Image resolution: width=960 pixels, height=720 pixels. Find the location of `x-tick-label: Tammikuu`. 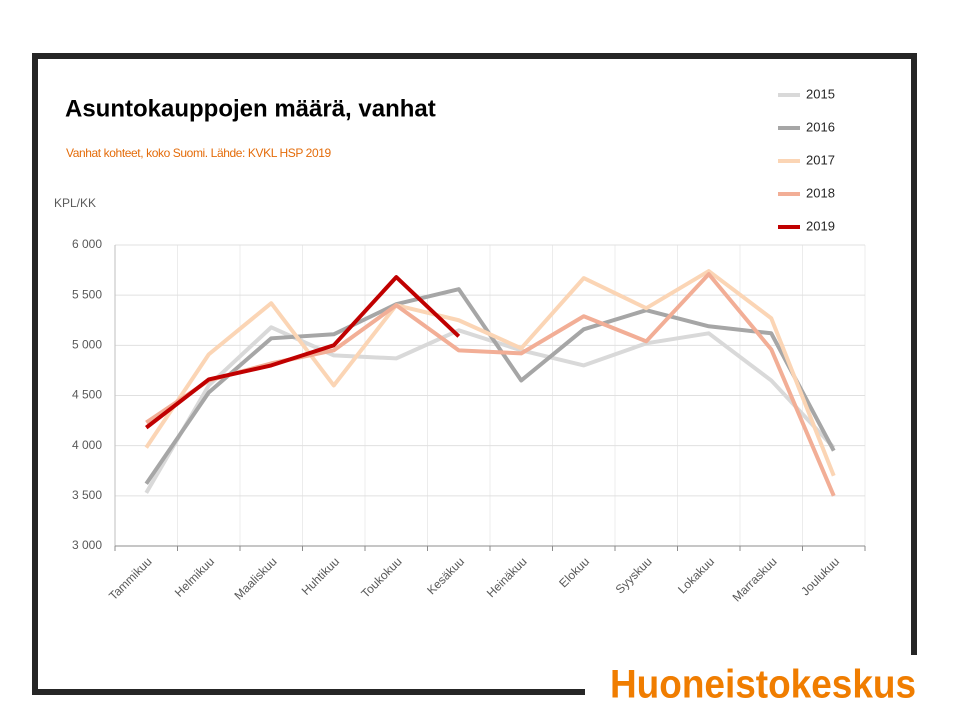

x-tick-label: Tammikuu is located at coordinates (130, 578).